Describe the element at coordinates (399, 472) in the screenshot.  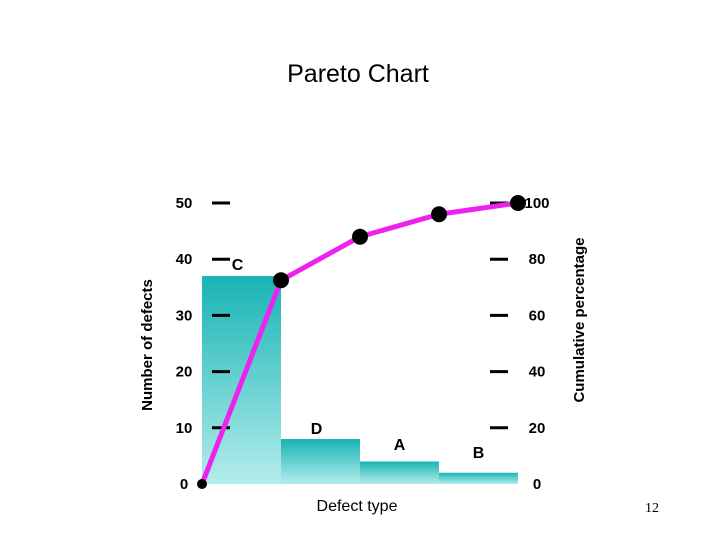
I see `bar-a` at that location.